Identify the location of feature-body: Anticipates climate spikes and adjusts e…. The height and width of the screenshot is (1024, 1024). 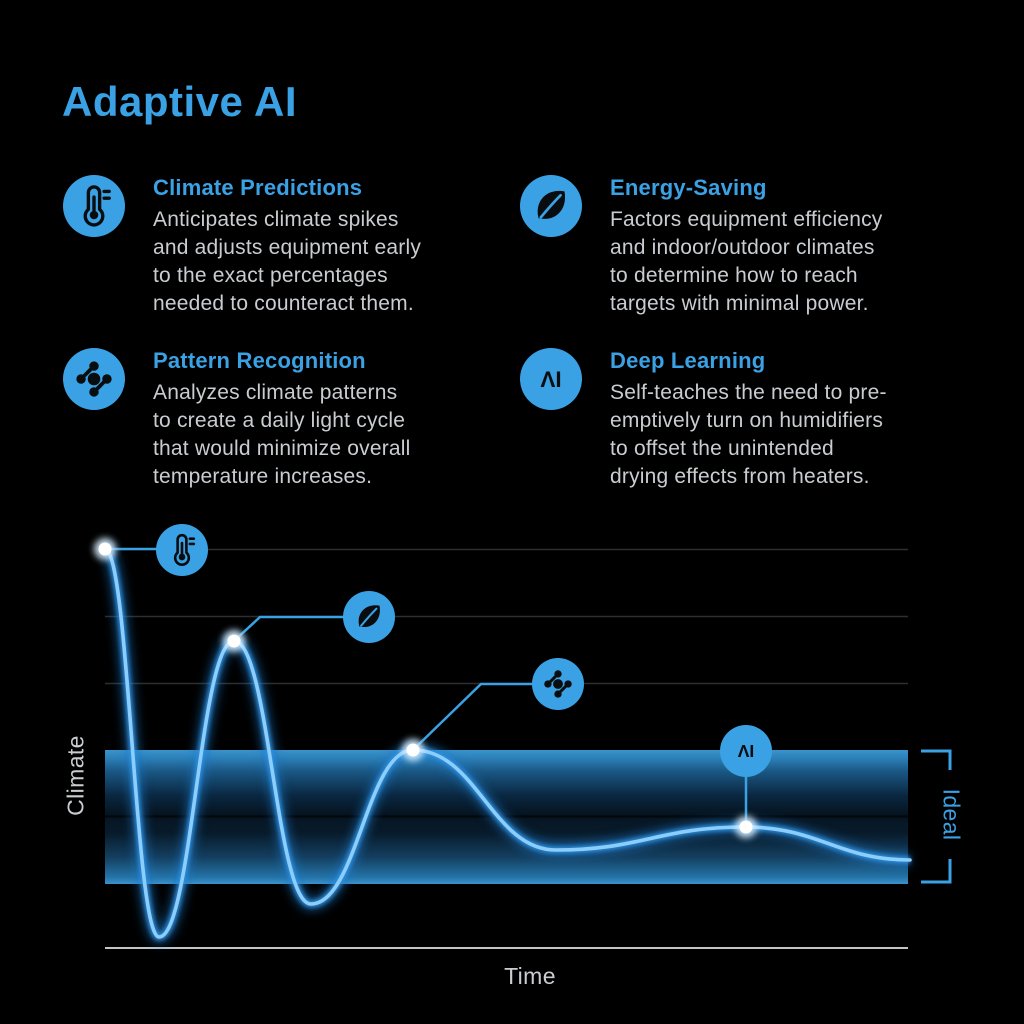
(287, 261).